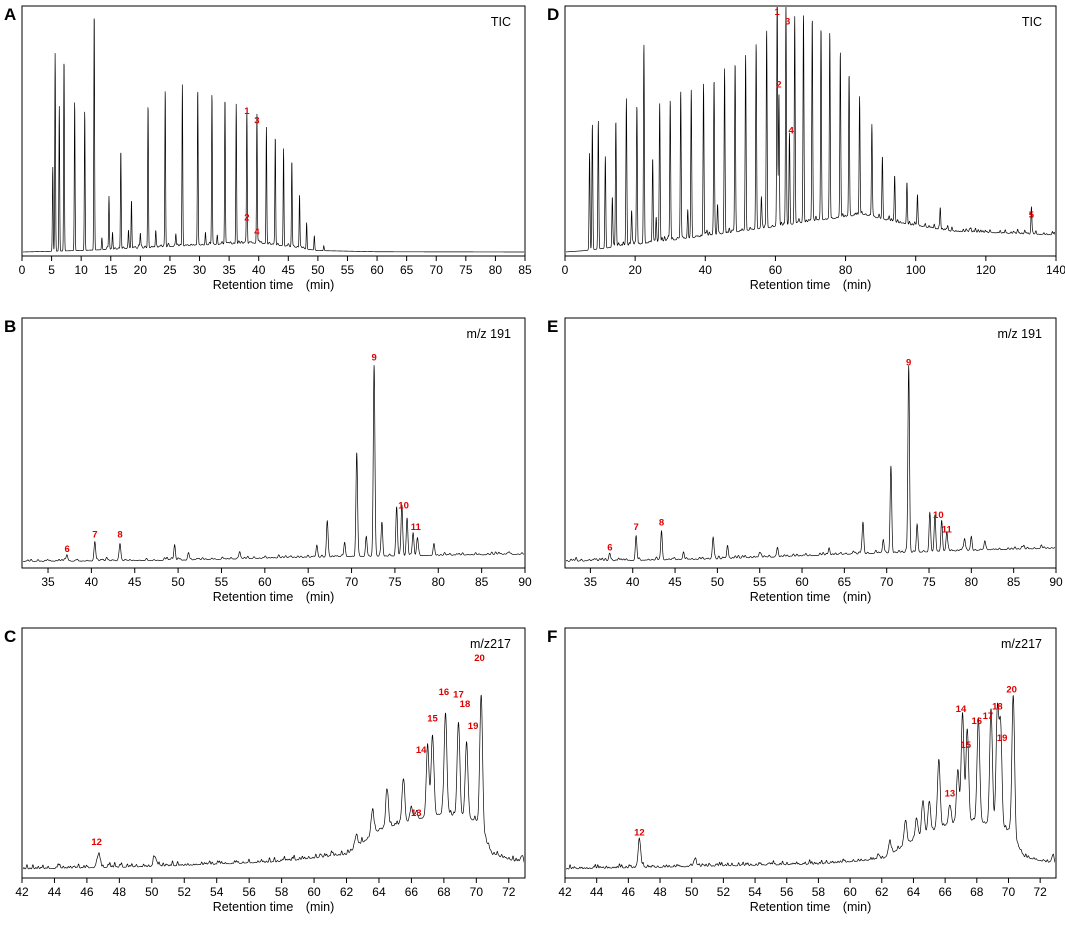 This screenshot has height=928, width=1065. Describe the element at coordinates (1020, 334) in the screenshot. I see `channel-label: m/z 191` at that location.